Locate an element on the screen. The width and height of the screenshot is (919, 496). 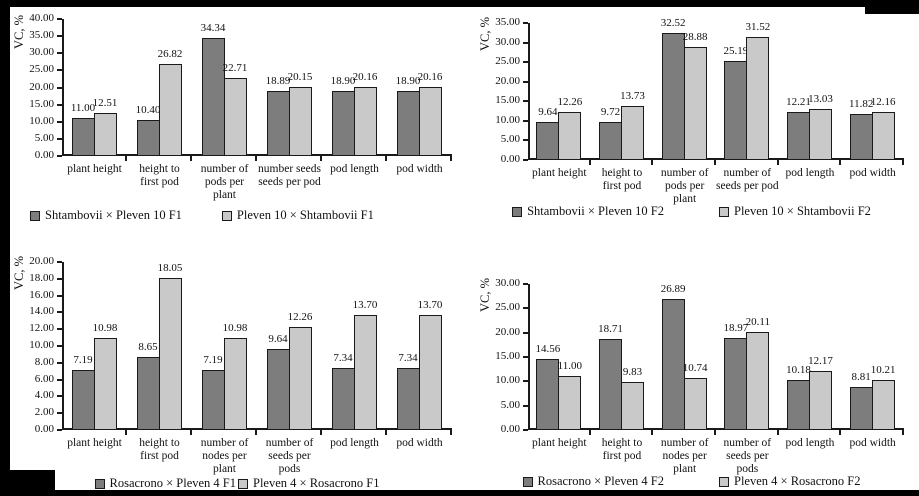
y-tick-label: 40.00 is located at coordinates (41, 18).